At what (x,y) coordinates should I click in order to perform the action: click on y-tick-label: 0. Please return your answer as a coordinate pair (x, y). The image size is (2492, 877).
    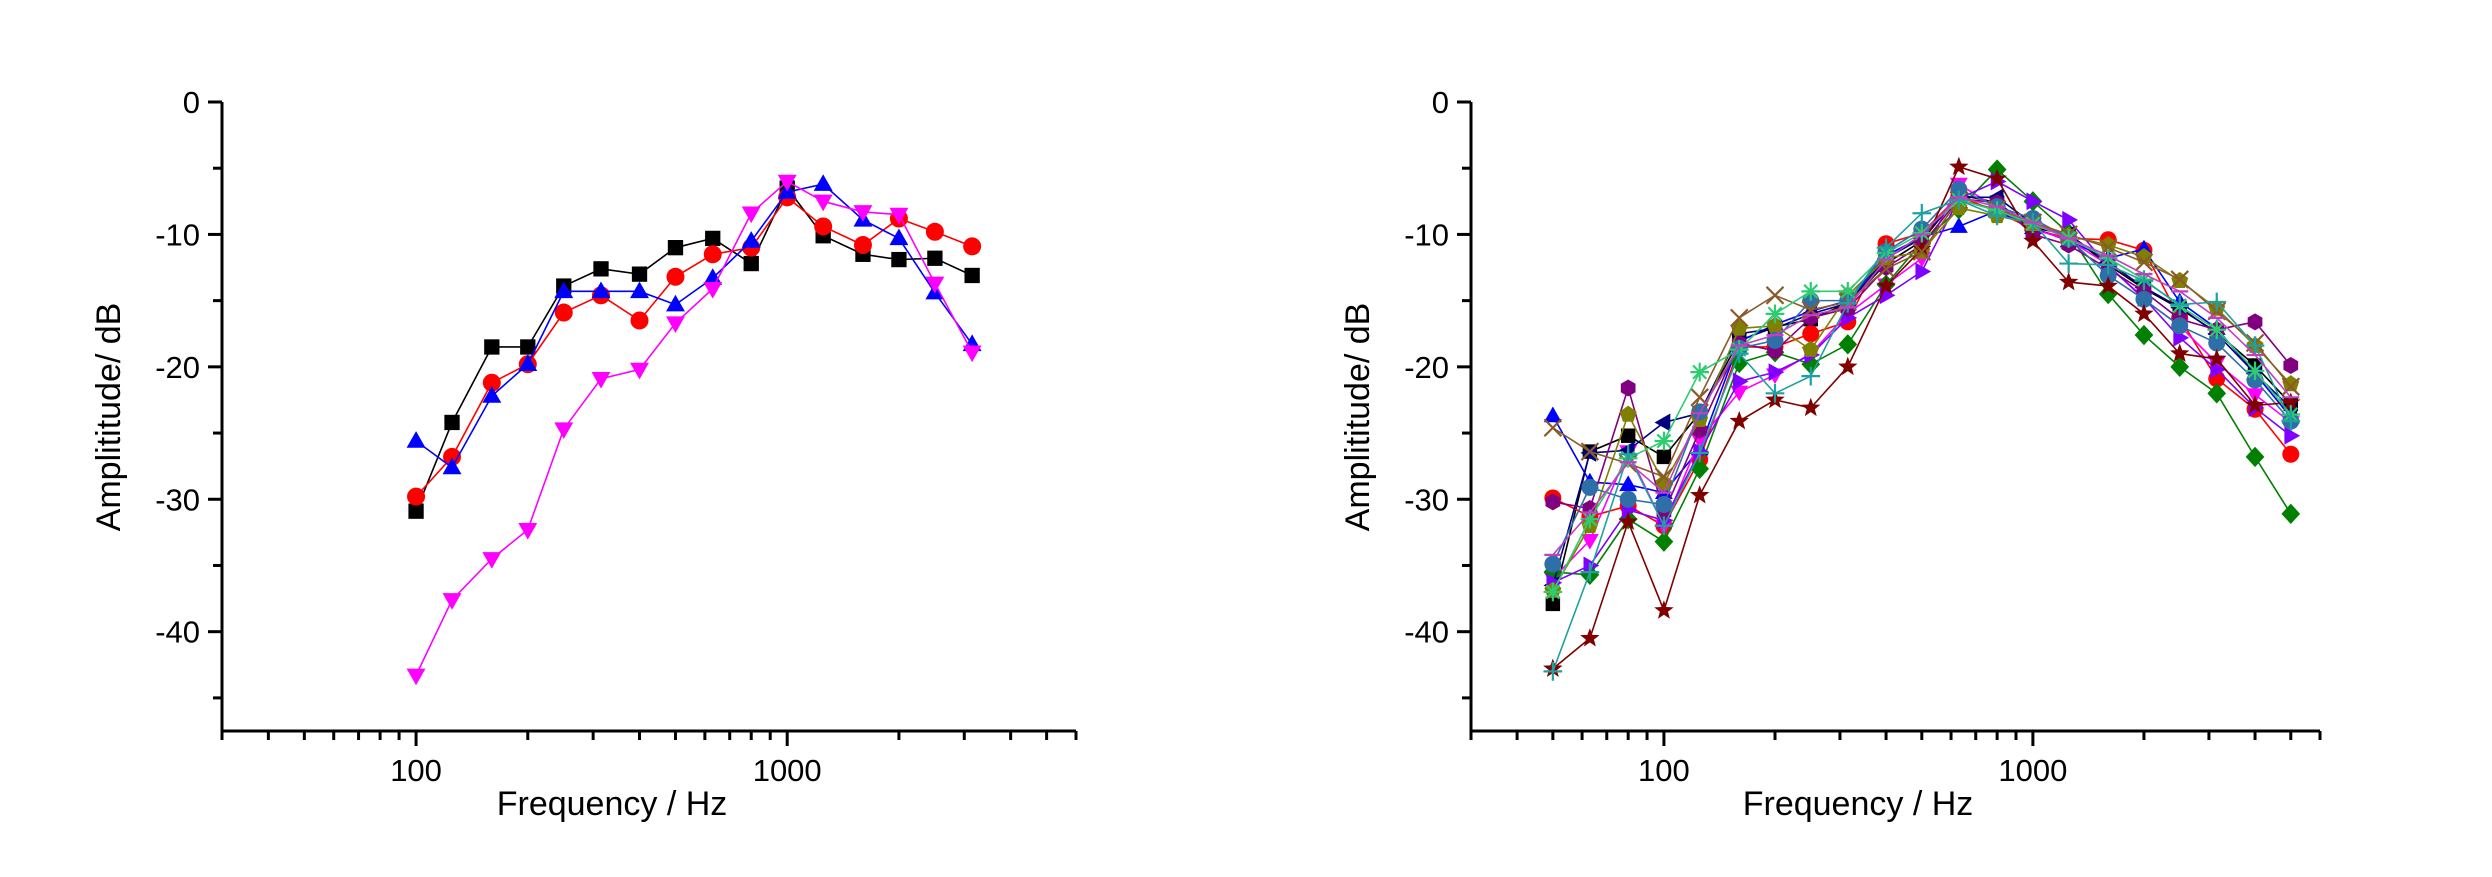
    Looking at the image, I should click on (191, 102).